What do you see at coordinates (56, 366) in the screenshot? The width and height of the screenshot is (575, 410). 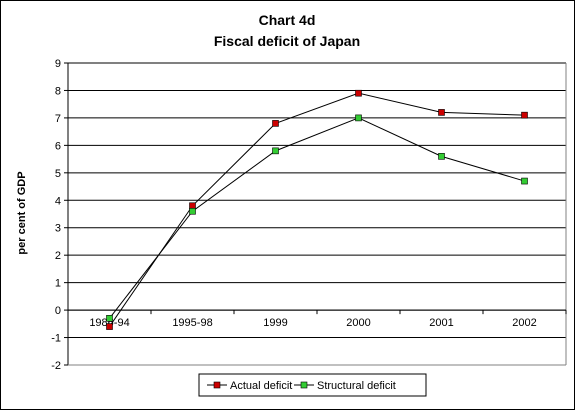 I see `y-tick-label: -2` at bounding box center [56, 366].